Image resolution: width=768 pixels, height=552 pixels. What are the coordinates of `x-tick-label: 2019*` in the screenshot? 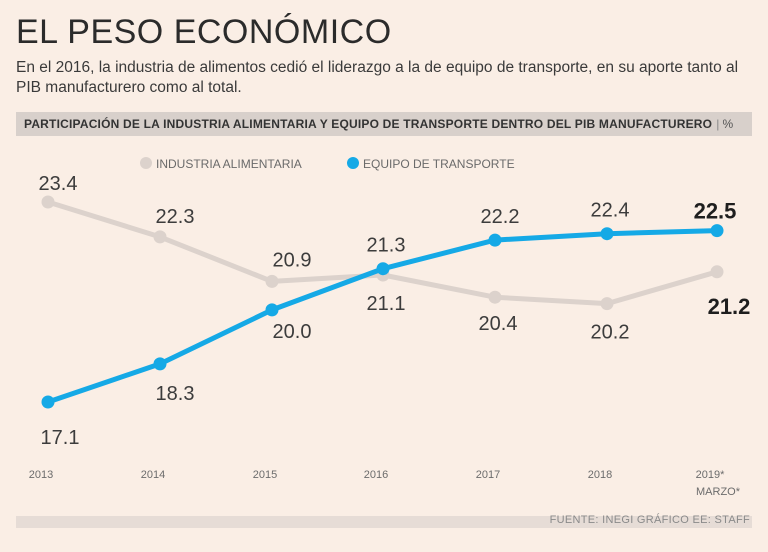 It's located at (710, 475).